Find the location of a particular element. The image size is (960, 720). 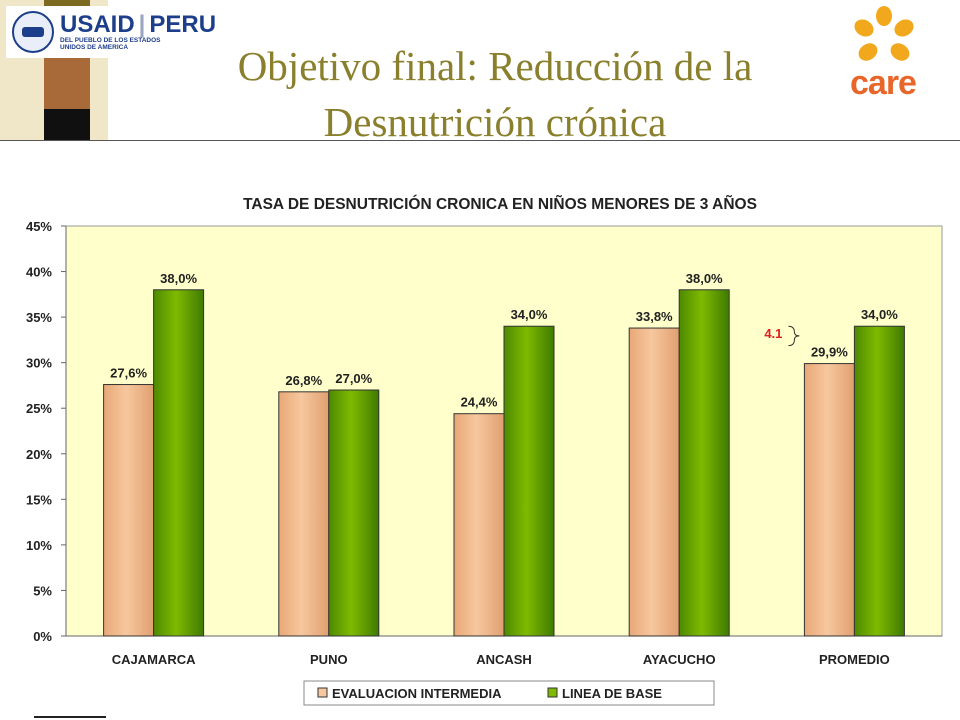

legend-label: EVALUACION INTERMEDIA is located at coordinates (417, 693).